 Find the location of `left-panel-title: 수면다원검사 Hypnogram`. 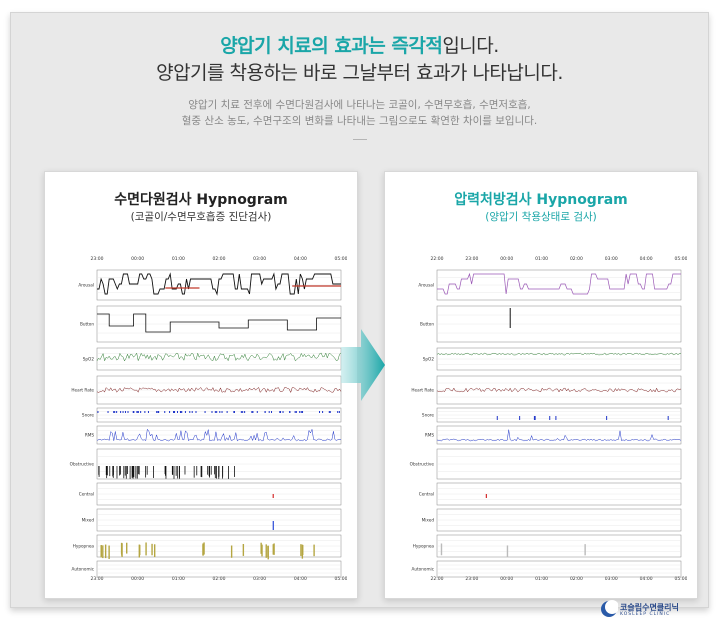

left-panel-title: 수면다원검사 Hypnogram is located at coordinates (201, 200).